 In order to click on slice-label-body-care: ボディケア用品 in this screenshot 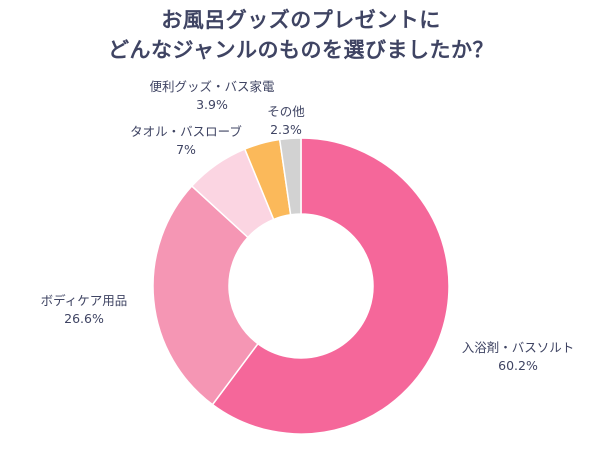, I will do `click(84, 300)`.